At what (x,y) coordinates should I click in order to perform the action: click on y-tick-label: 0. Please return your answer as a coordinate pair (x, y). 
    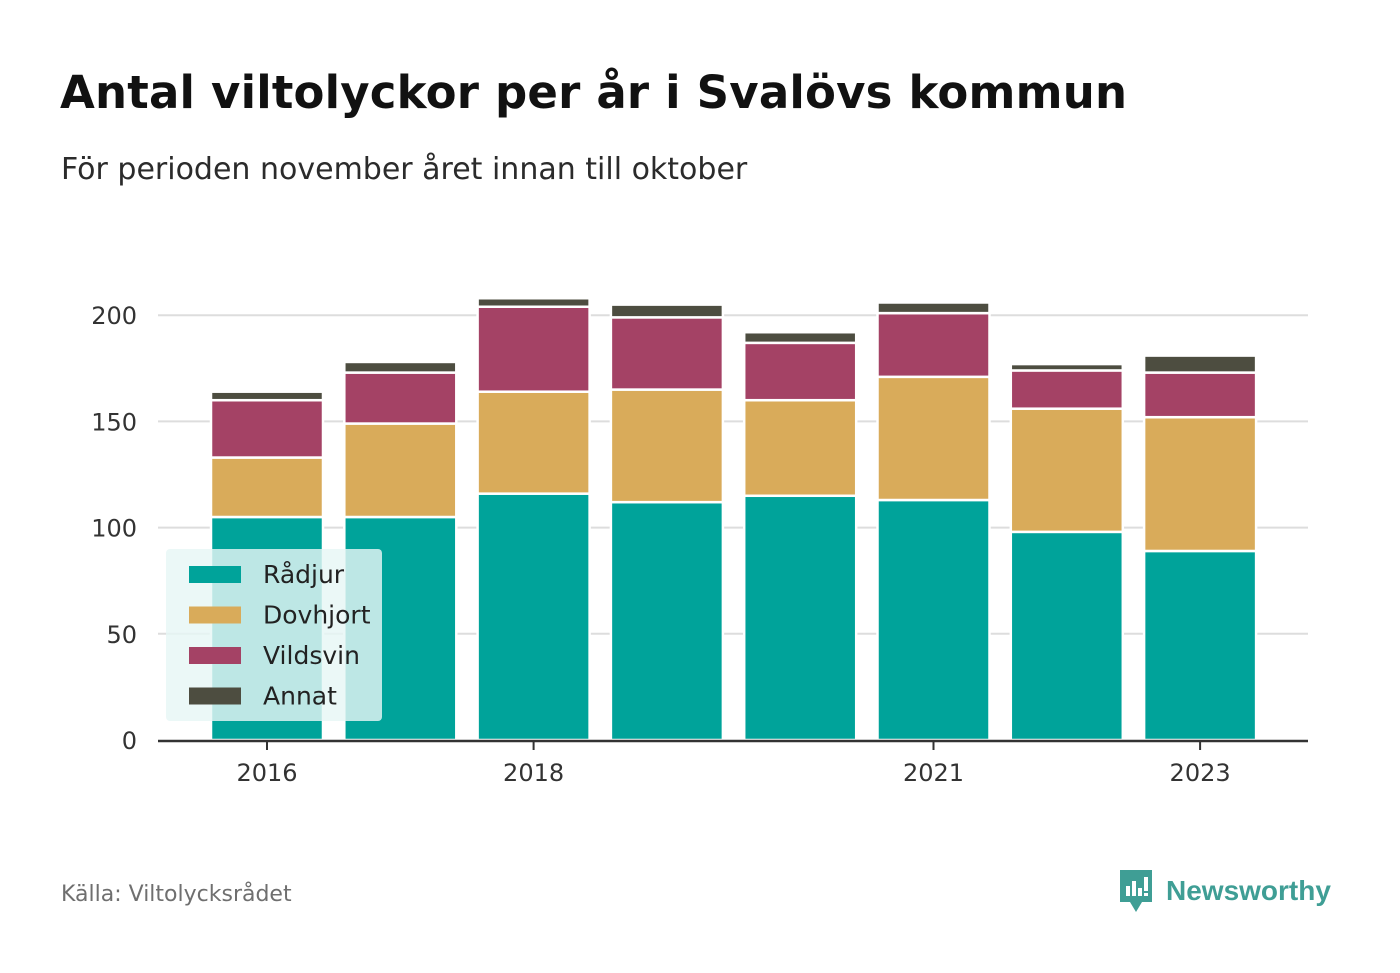
    Looking at the image, I should click on (129, 741).